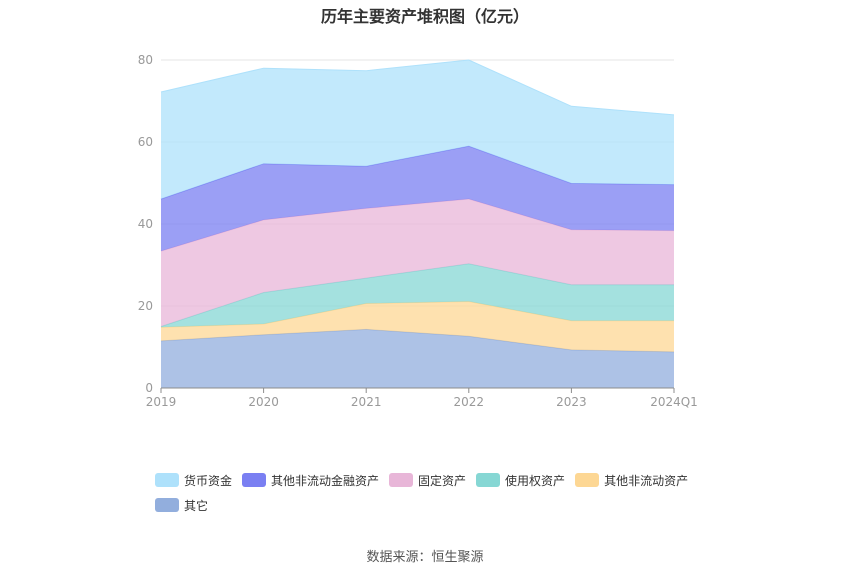  Describe the element at coordinates (435, 497) in the screenshot. I see `chart-legend: 货币资金 其他非流动金融资产 固定资产 使用权资产 其他非流动资产其它` at that location.